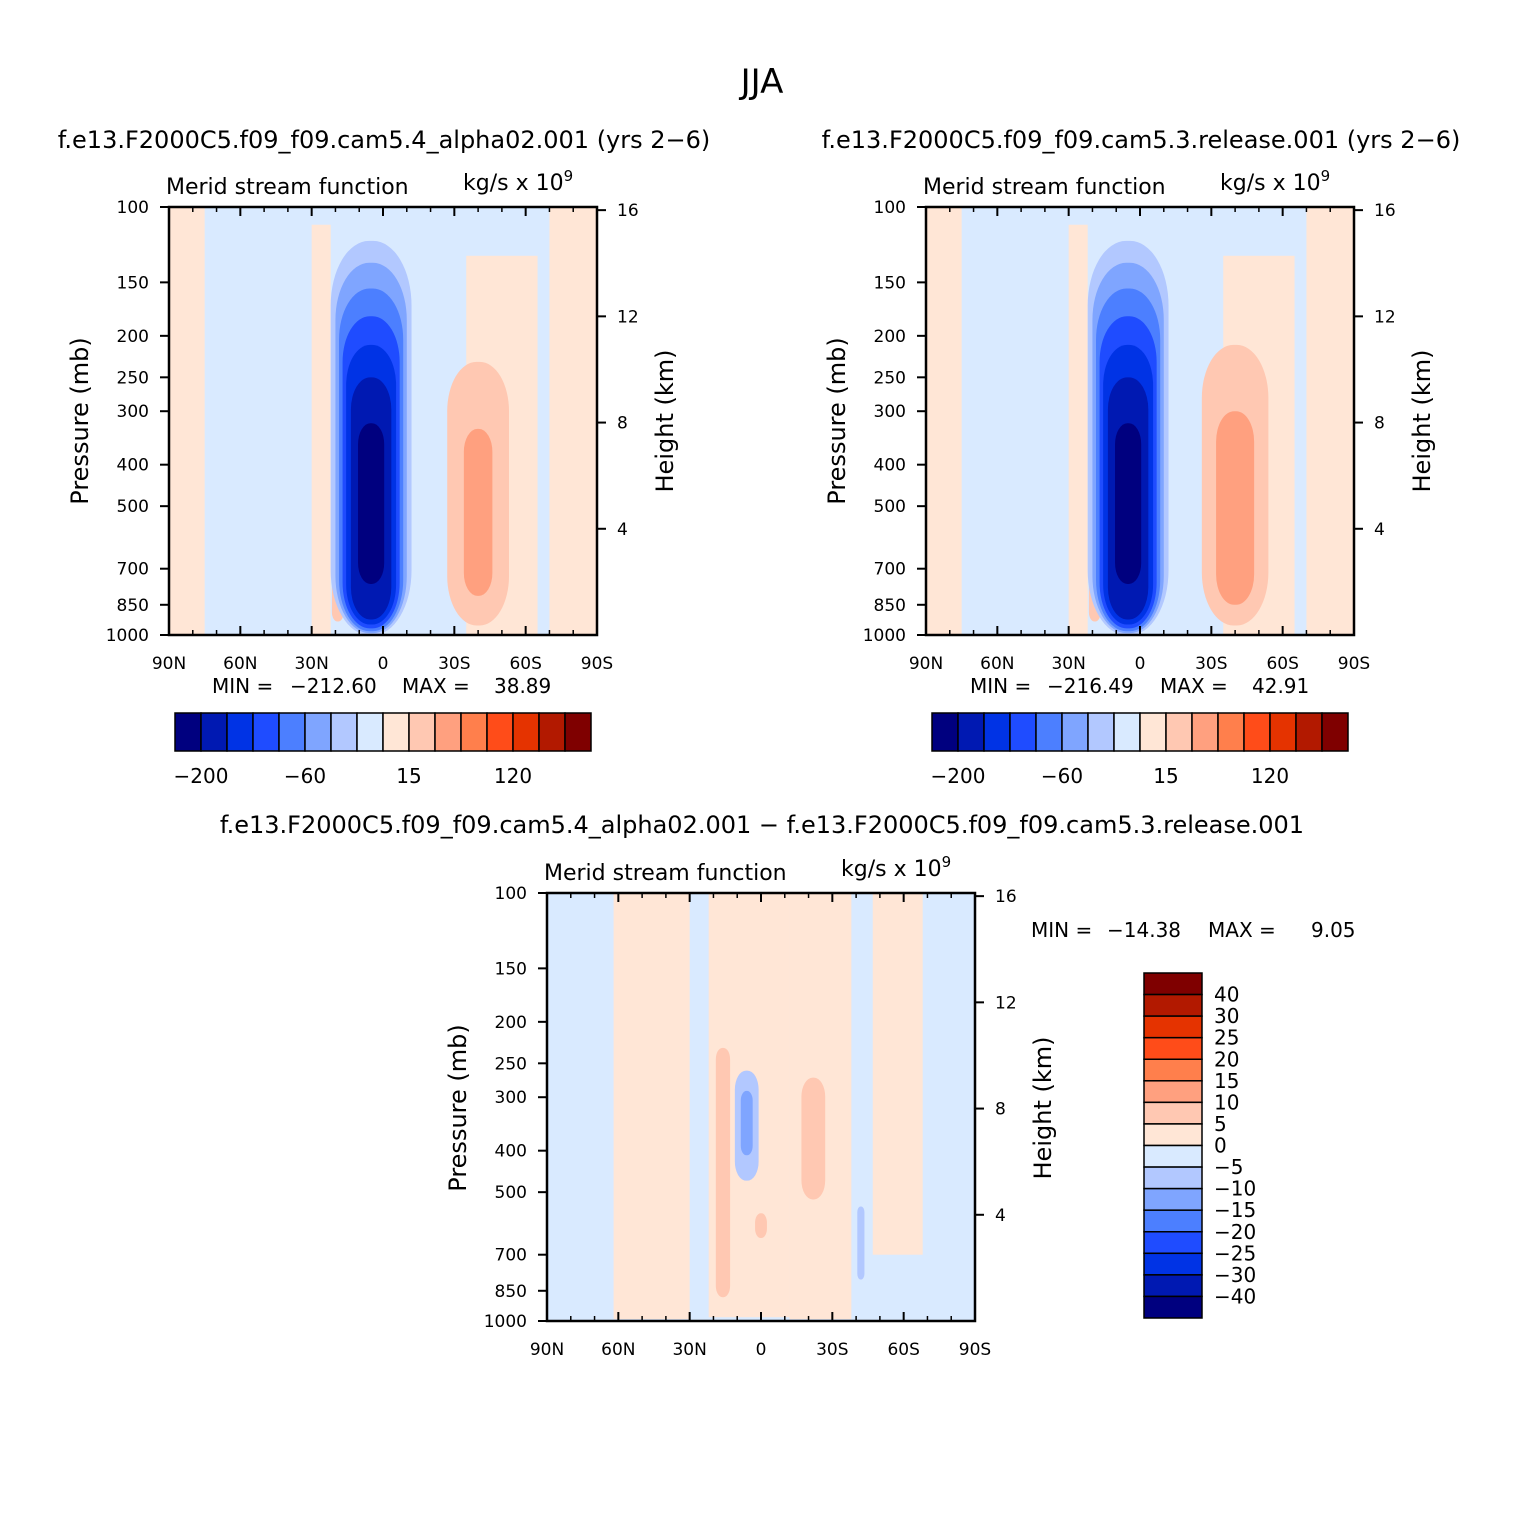  What do you see at coordinates (890, 283) in the screenshot?
I see `y-tick-label: 150` at bounding box center [890, 283].